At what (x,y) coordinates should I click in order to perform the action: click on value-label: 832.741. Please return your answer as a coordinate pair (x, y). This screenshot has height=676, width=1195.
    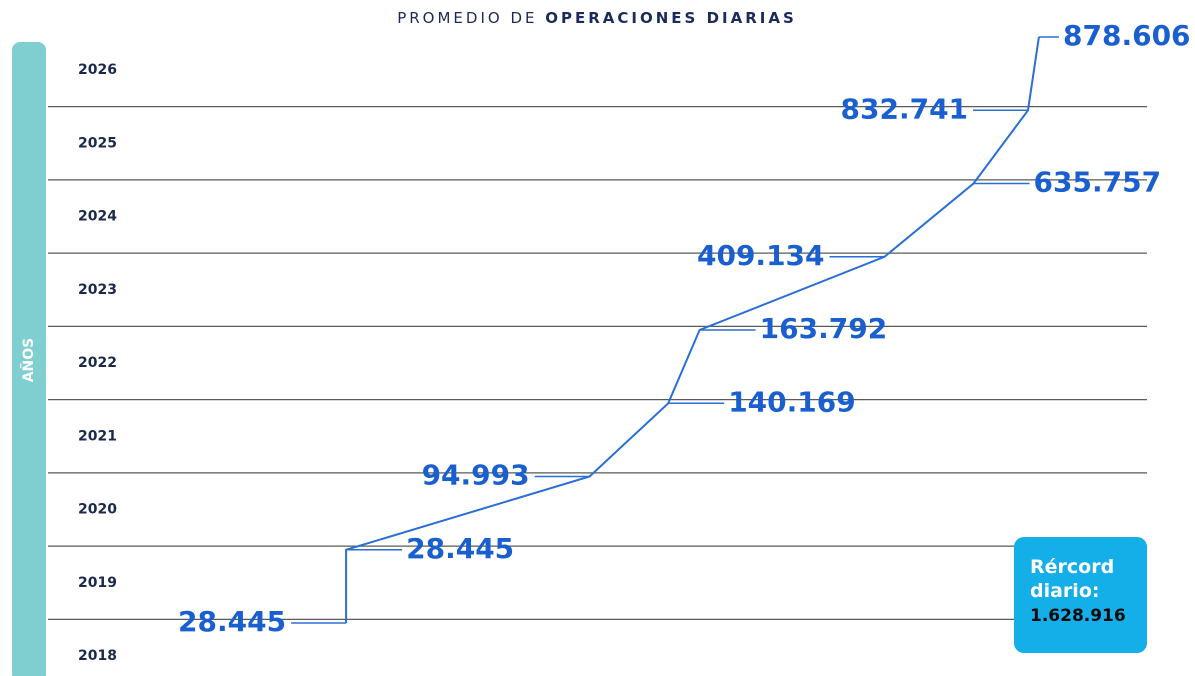
    Looking at the image, I should click on (905, 108).